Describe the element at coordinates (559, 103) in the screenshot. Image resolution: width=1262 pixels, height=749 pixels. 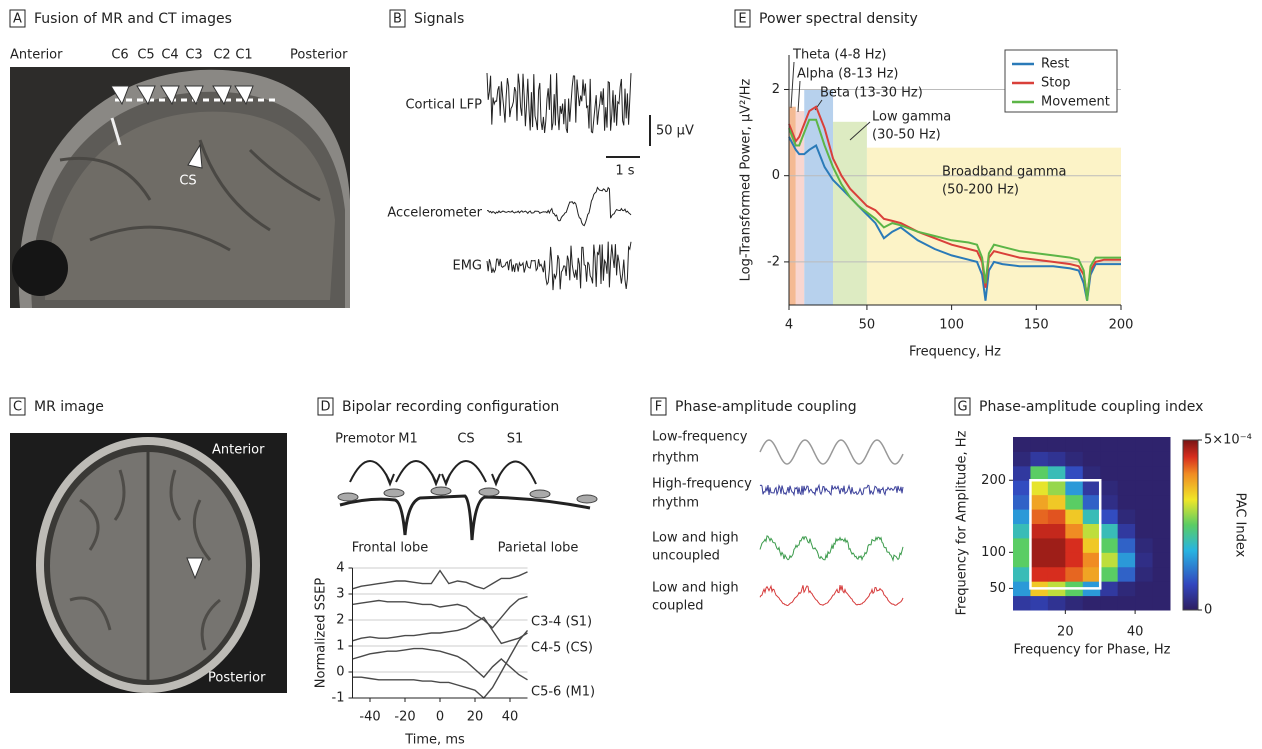
I see `lfp-trace` at that location.